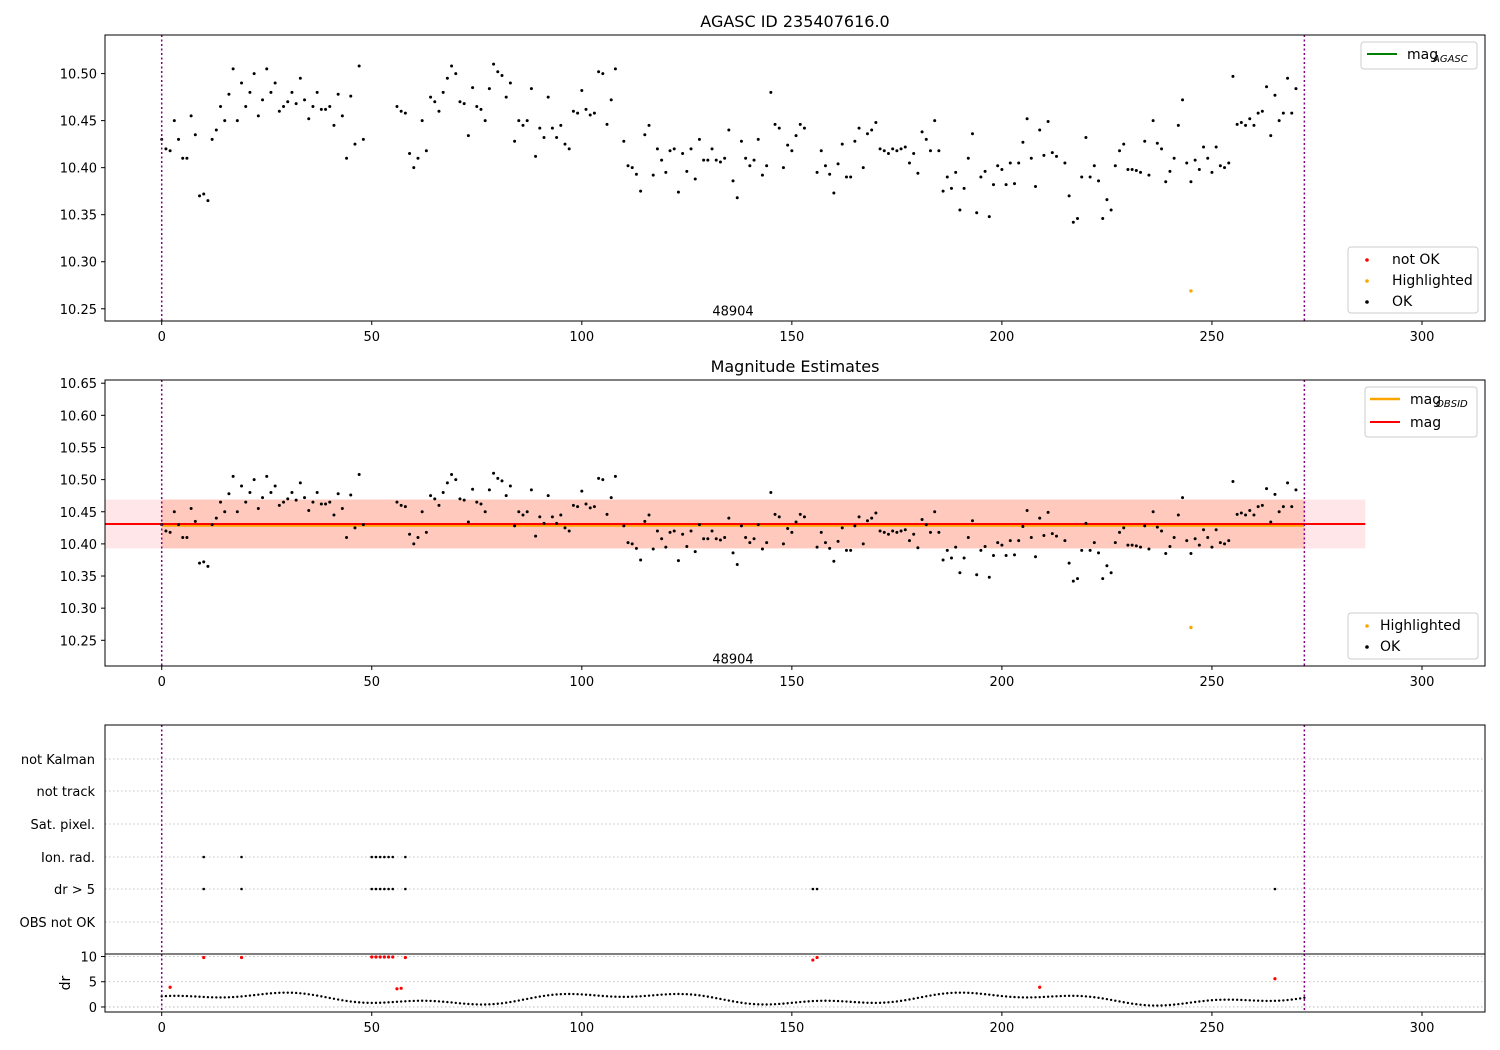  What do you see at coordinates (1212, 682) in the screenshot?
I see `x-tick-label: 250` at bounding box center [1212, 682].